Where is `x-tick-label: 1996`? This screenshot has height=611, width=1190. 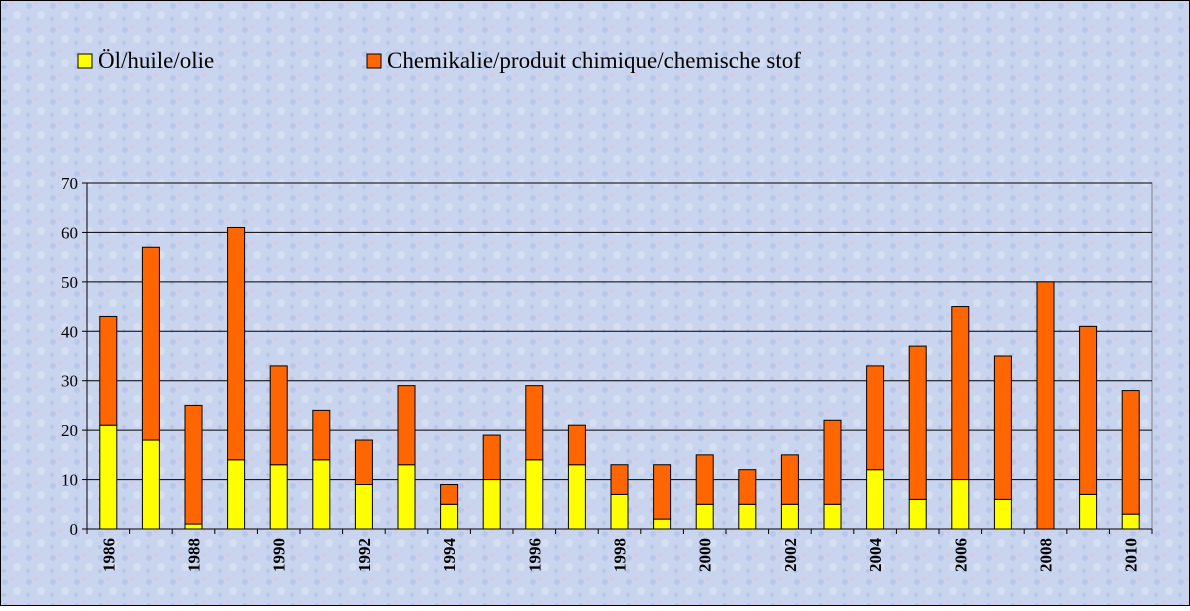 x-tick-label: 1996 is located at coordinates (534, 555).